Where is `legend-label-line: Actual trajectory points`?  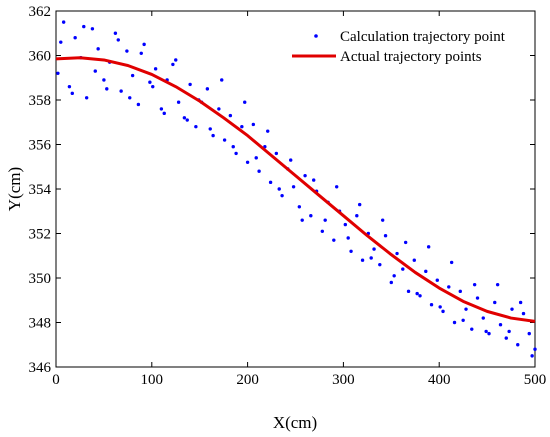
legend-label-line: Actual trajectory points is located at coordinates (411, 57).